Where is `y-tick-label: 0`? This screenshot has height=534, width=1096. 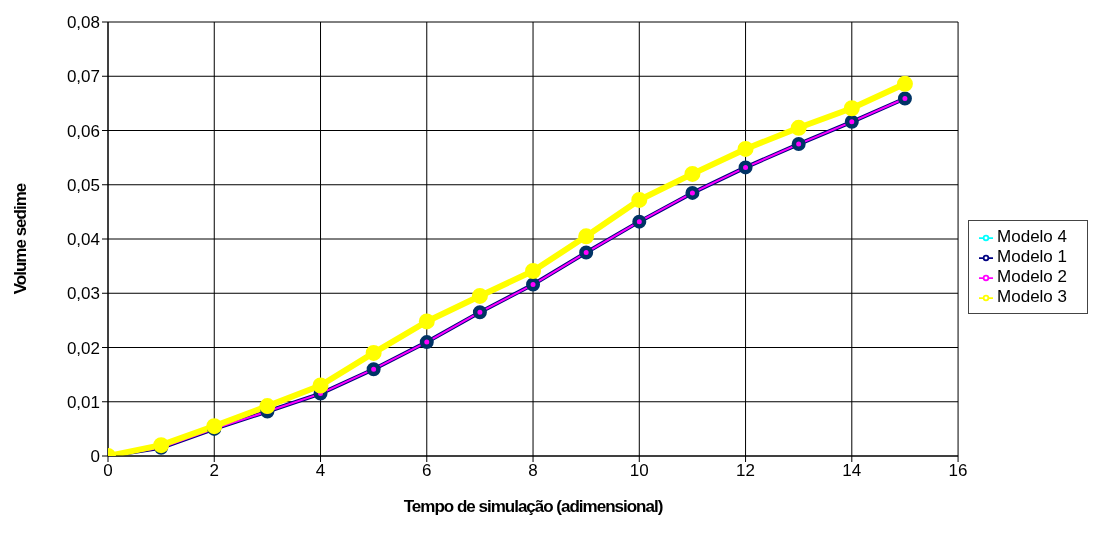
y-tick-label: 0 is located at coordinates (95, 457).